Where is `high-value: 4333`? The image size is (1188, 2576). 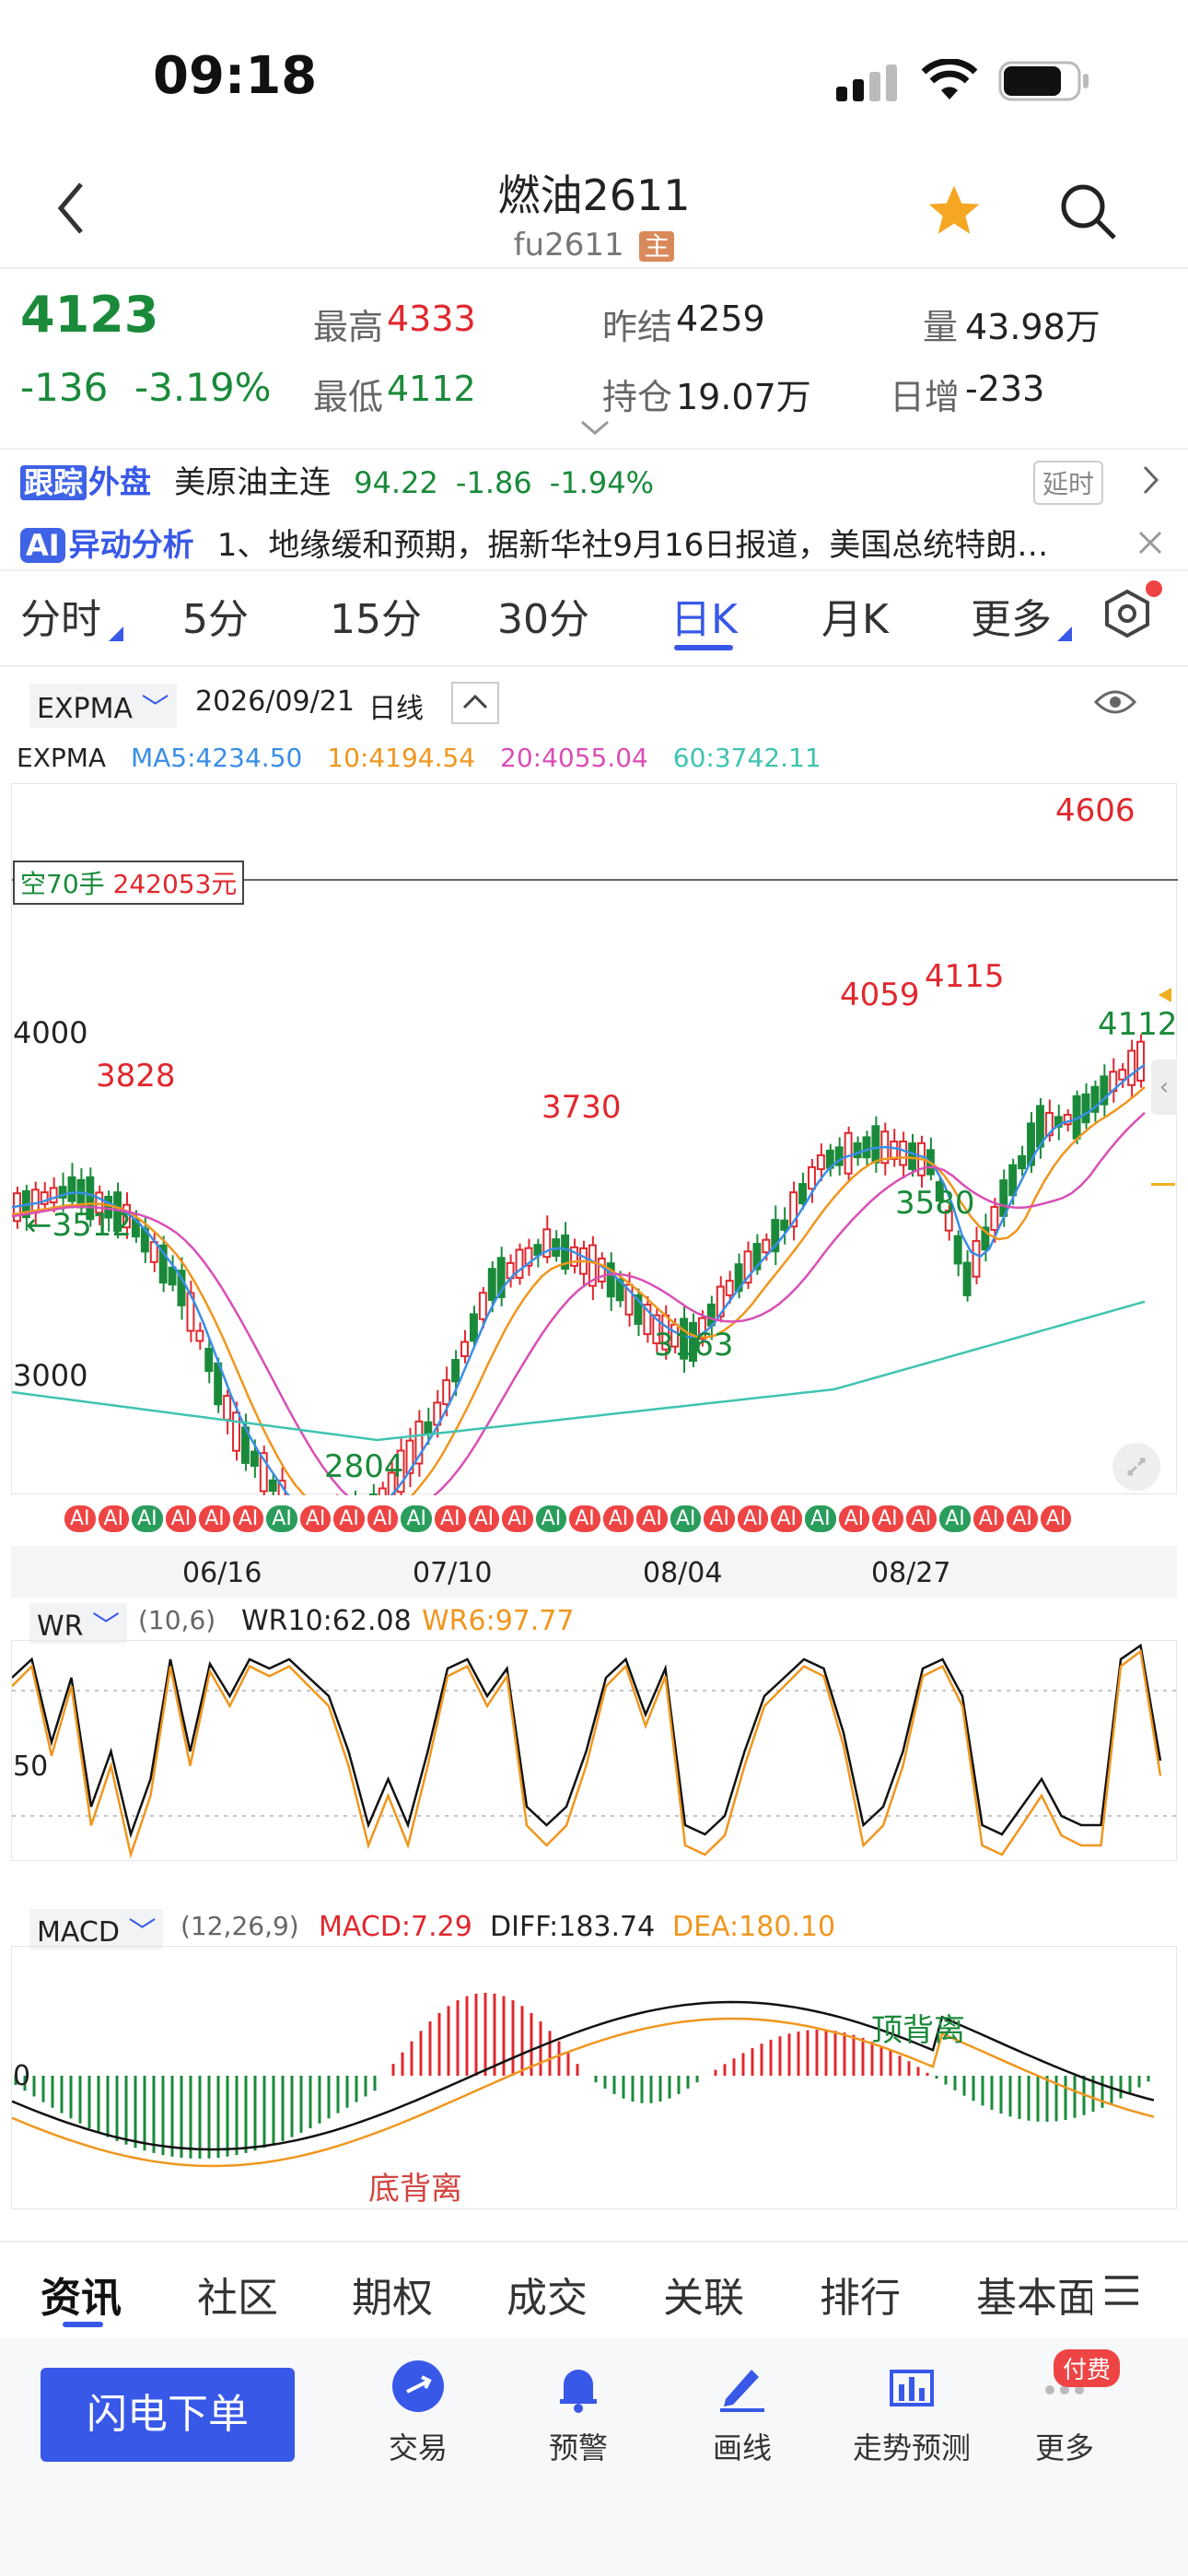 high-value: 4333 is located at coordinates (431, 319).